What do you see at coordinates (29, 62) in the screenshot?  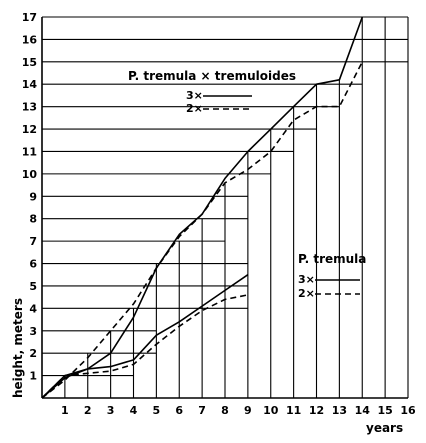 I see `y-tick-label: 15` at bounding box center [29, 62].